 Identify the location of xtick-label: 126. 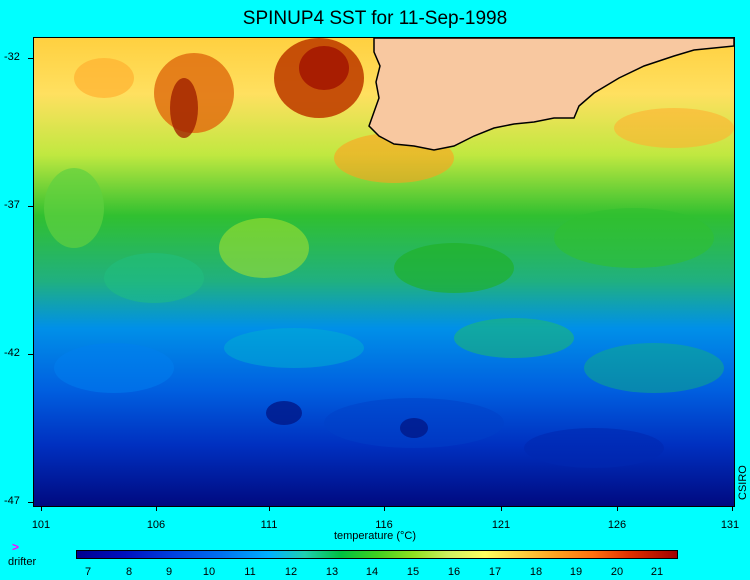
(617, 525).